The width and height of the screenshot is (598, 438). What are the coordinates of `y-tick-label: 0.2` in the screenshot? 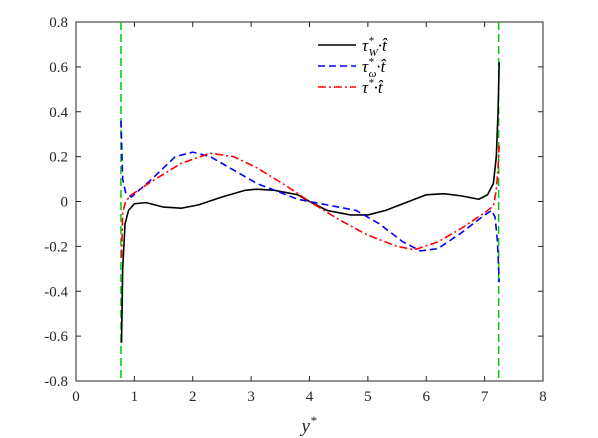 It's located at (58, 158).